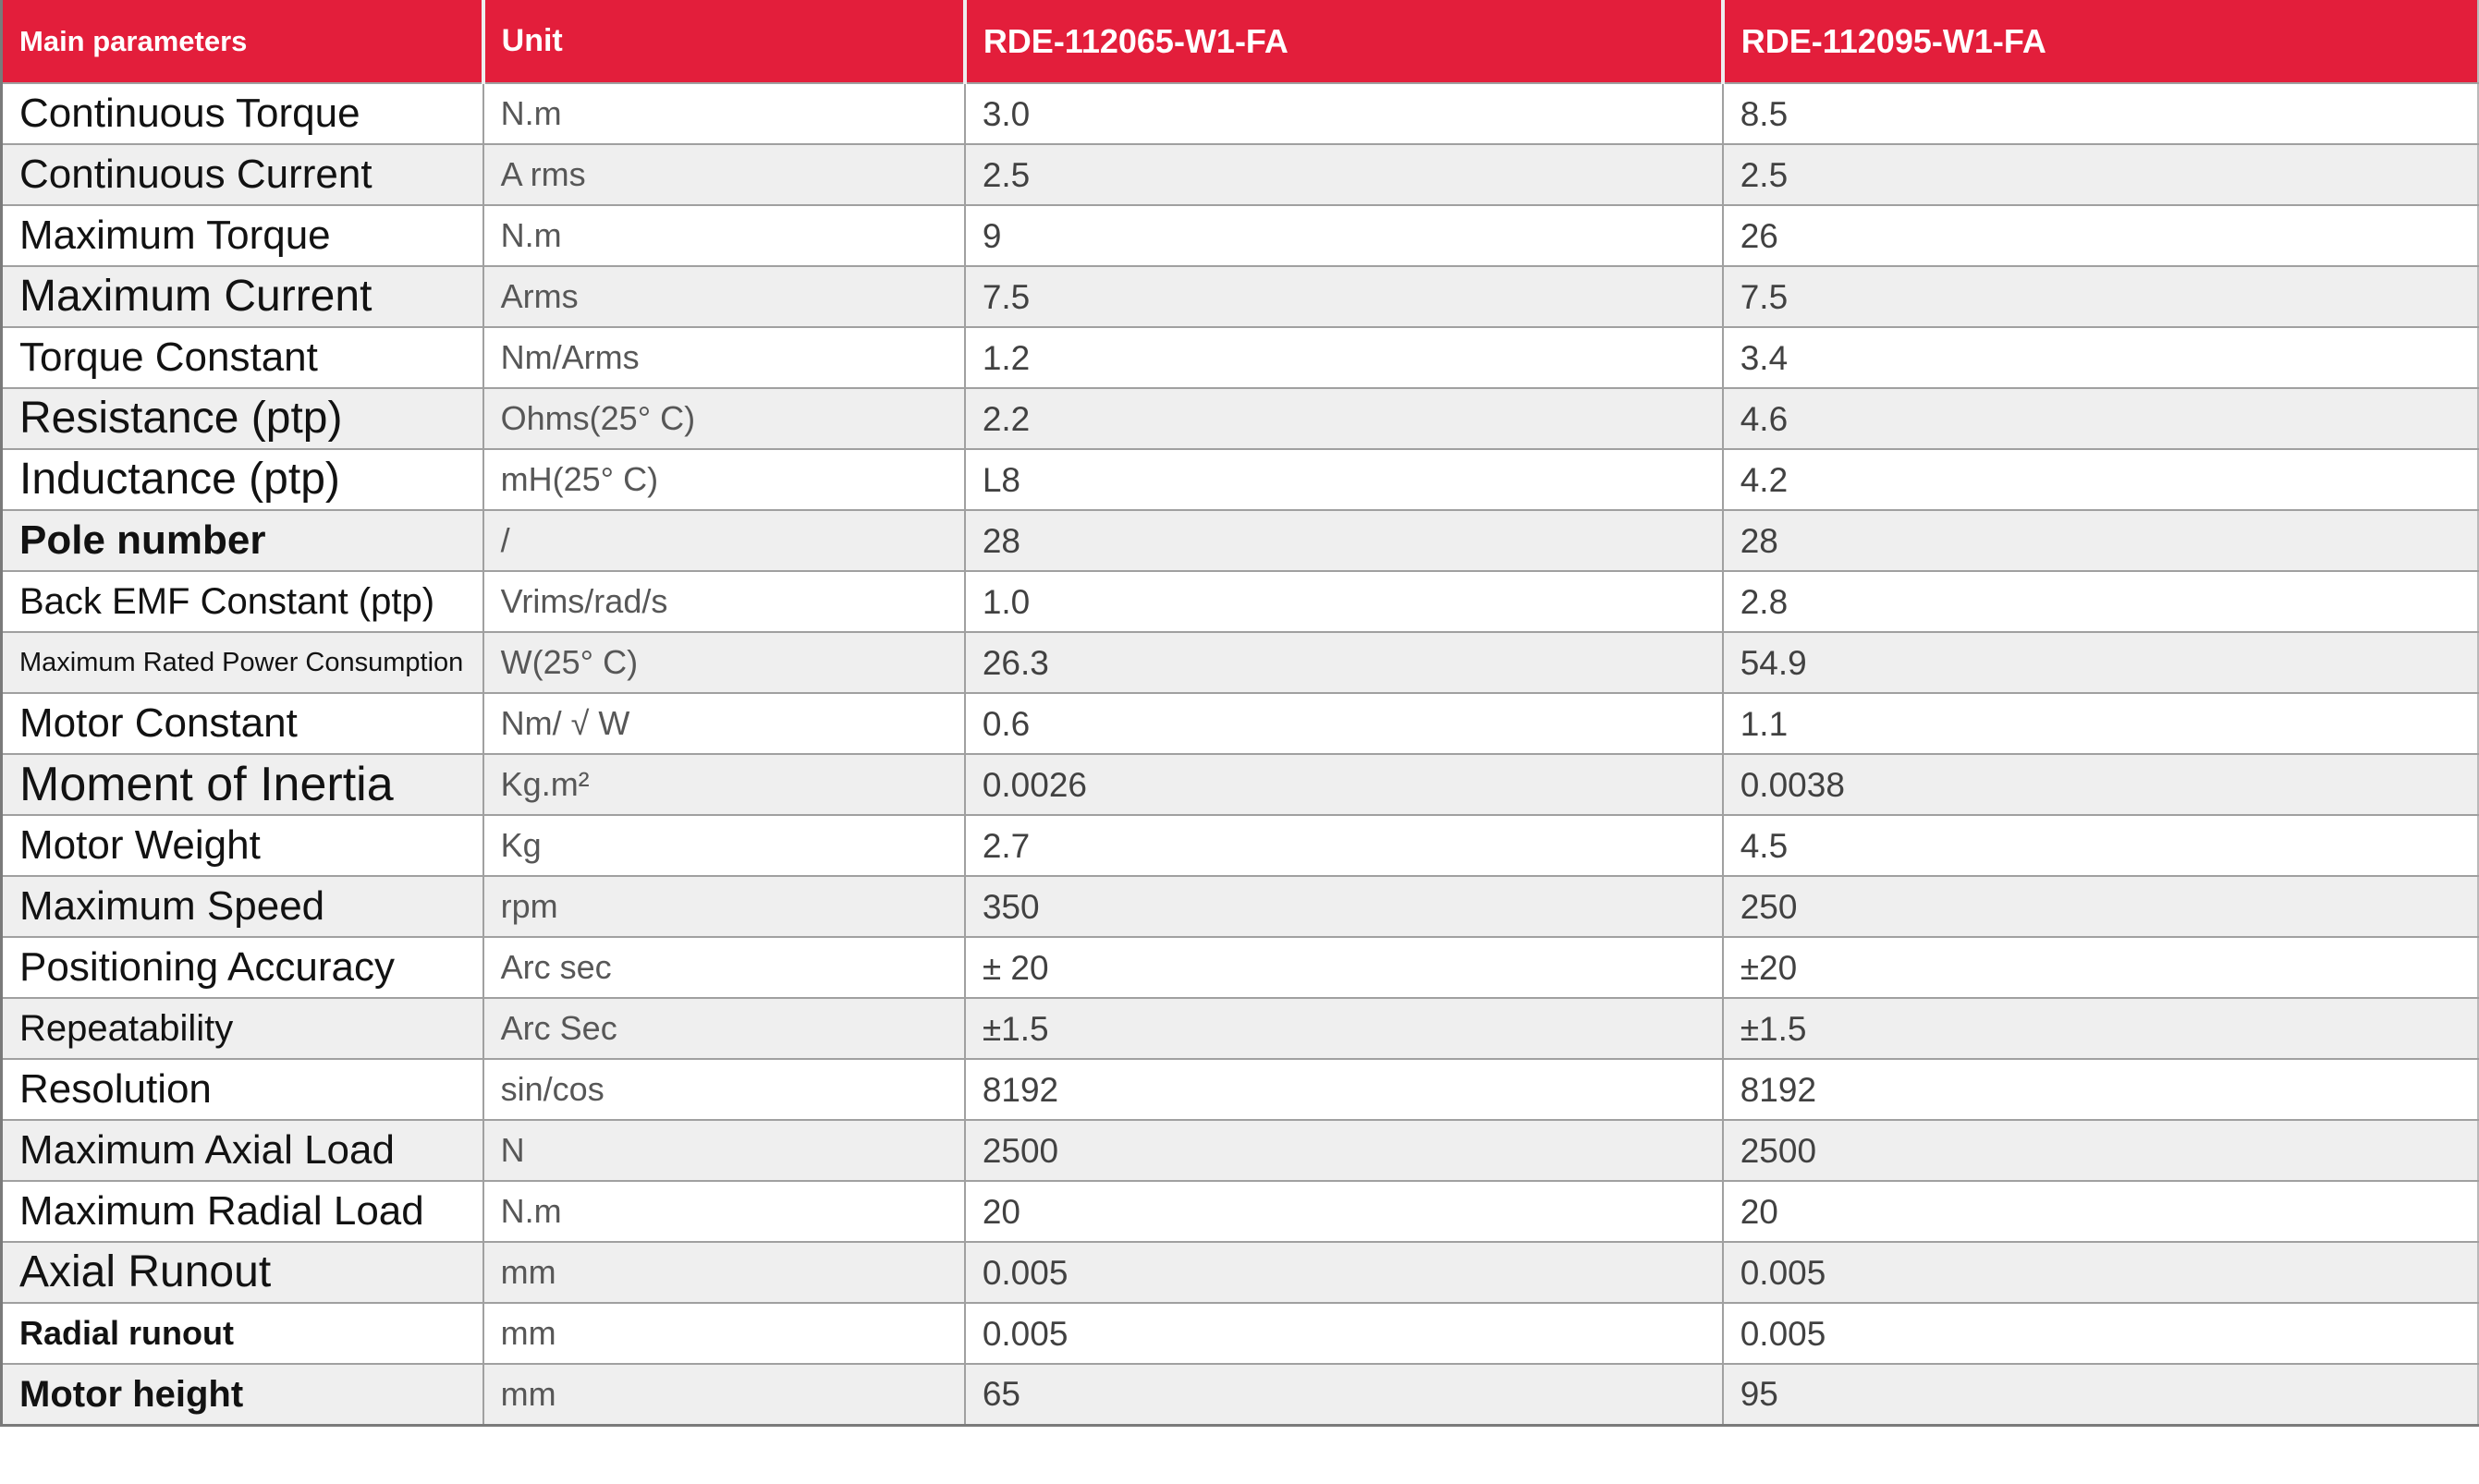 Image resolution: width=2479 pixels, height=1484 pixels. Describe the element at coordinates (1343, 113) in the screenshot. I see `model1-value-cell: 3.0` at that location.